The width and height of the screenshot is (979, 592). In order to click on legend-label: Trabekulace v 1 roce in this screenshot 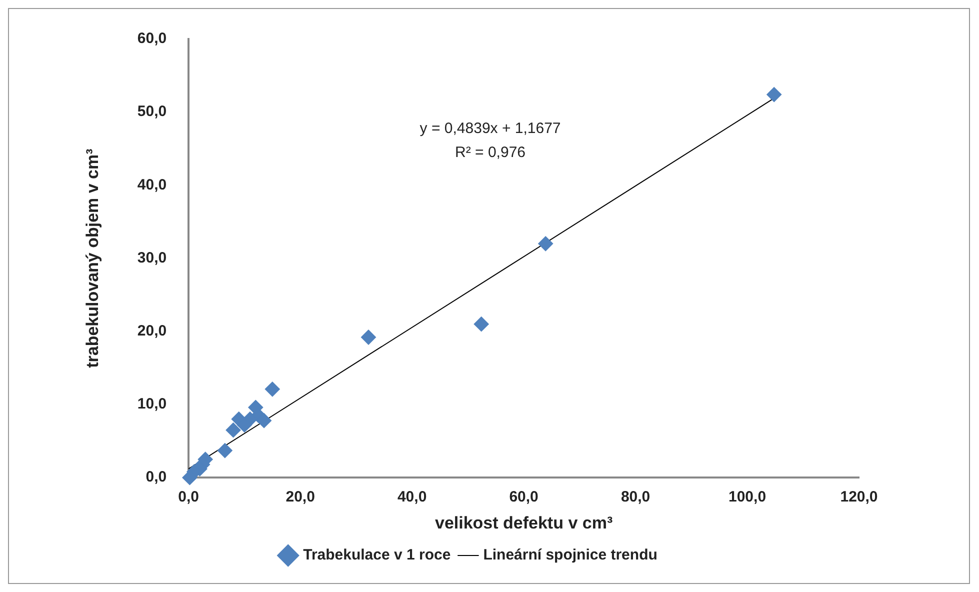, I will do `click(377, 555)`.